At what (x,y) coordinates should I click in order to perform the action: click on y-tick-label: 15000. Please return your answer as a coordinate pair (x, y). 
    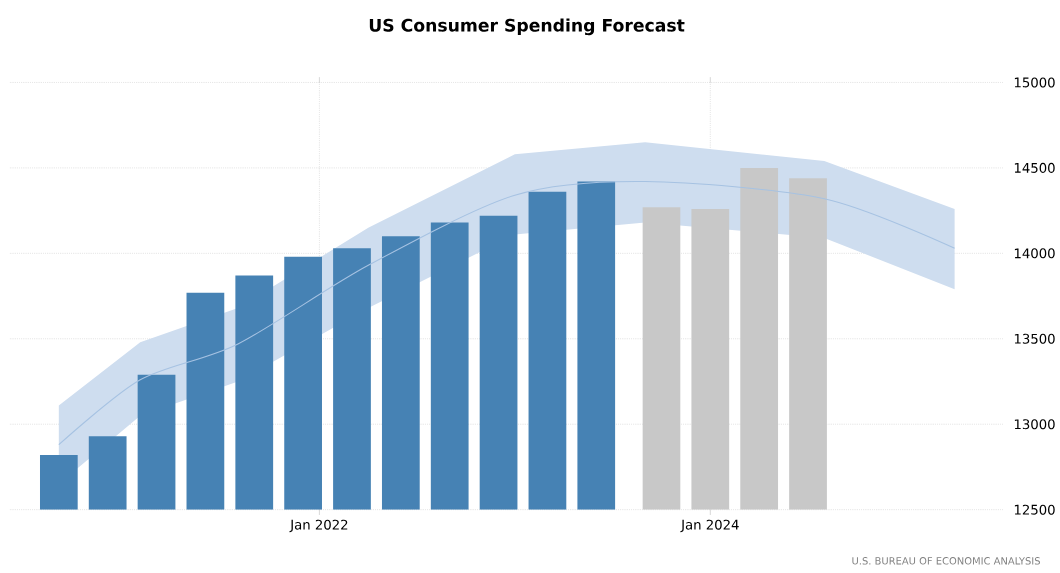
    Looking at the image, I should click on (1034, 82).